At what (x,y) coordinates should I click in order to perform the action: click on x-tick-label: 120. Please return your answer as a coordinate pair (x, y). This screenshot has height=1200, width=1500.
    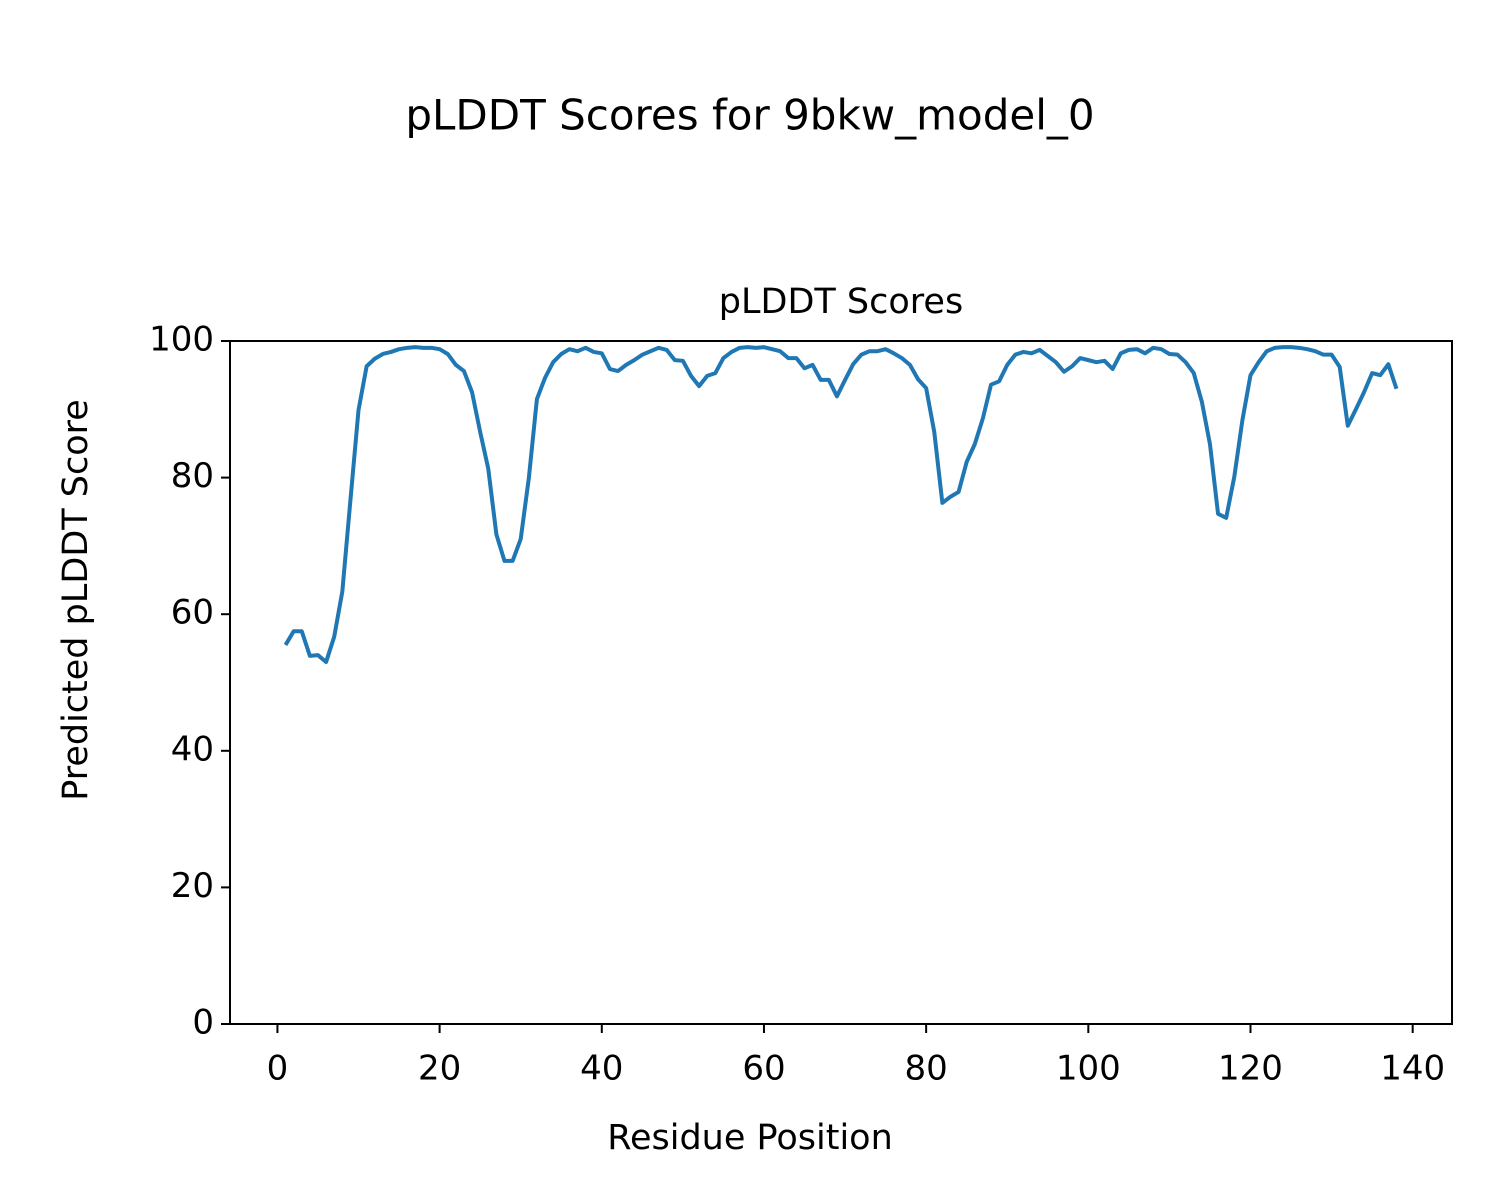
    Looking at the image, I should click on (1250, 1069).